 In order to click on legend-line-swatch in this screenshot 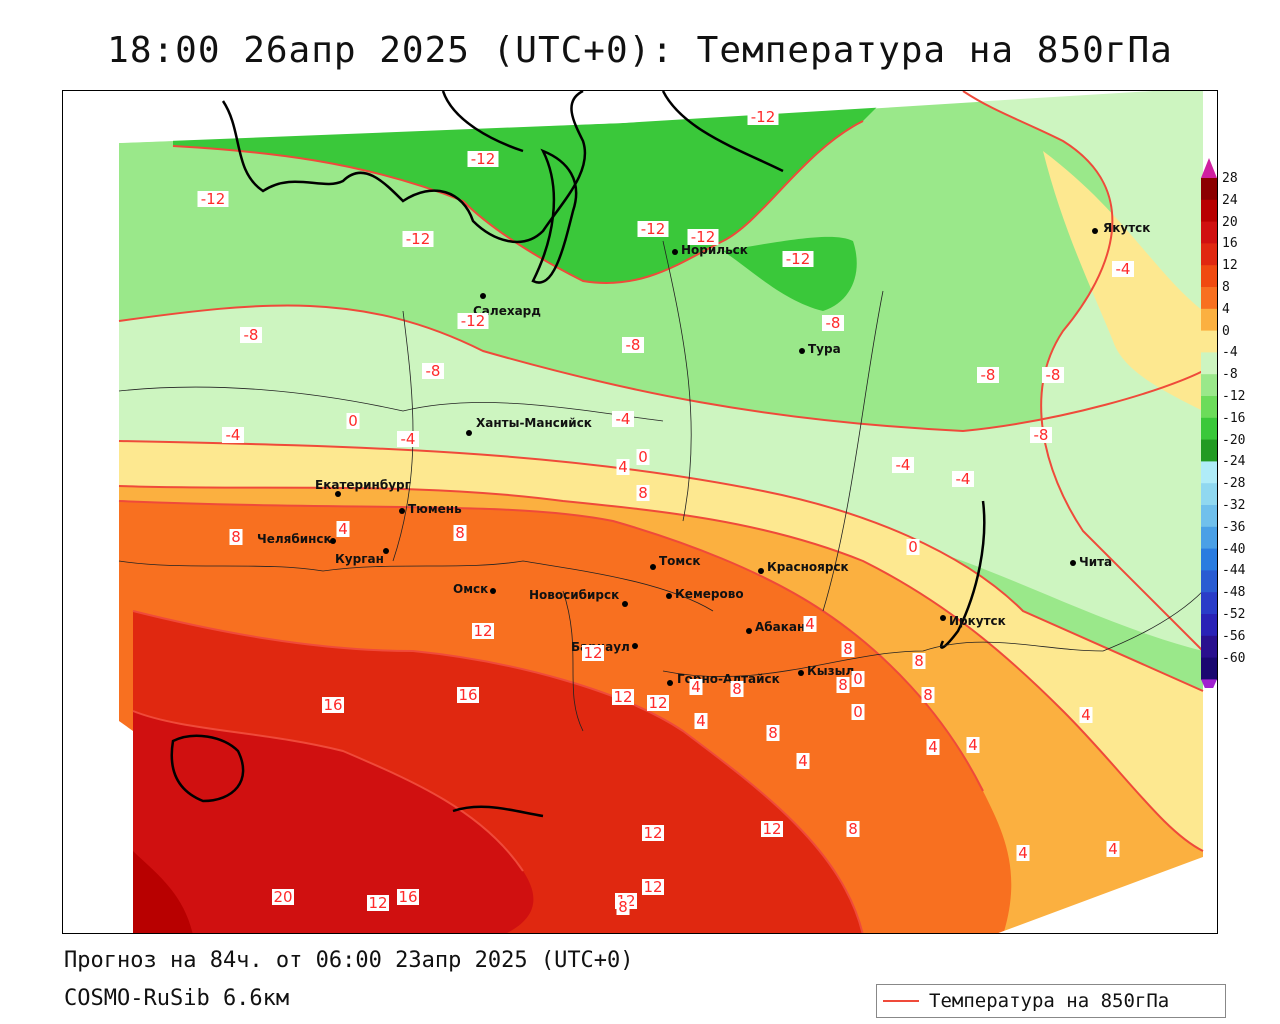, I will do `click(901, 1001)`.